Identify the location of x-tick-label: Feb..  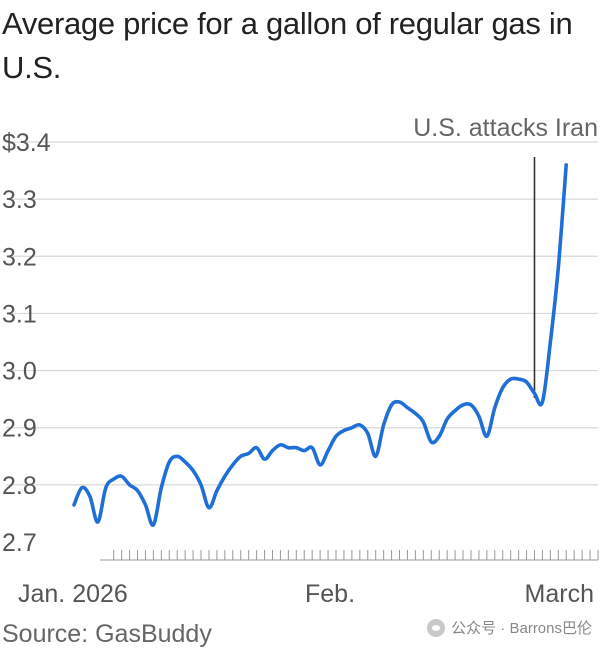
(330, 594).